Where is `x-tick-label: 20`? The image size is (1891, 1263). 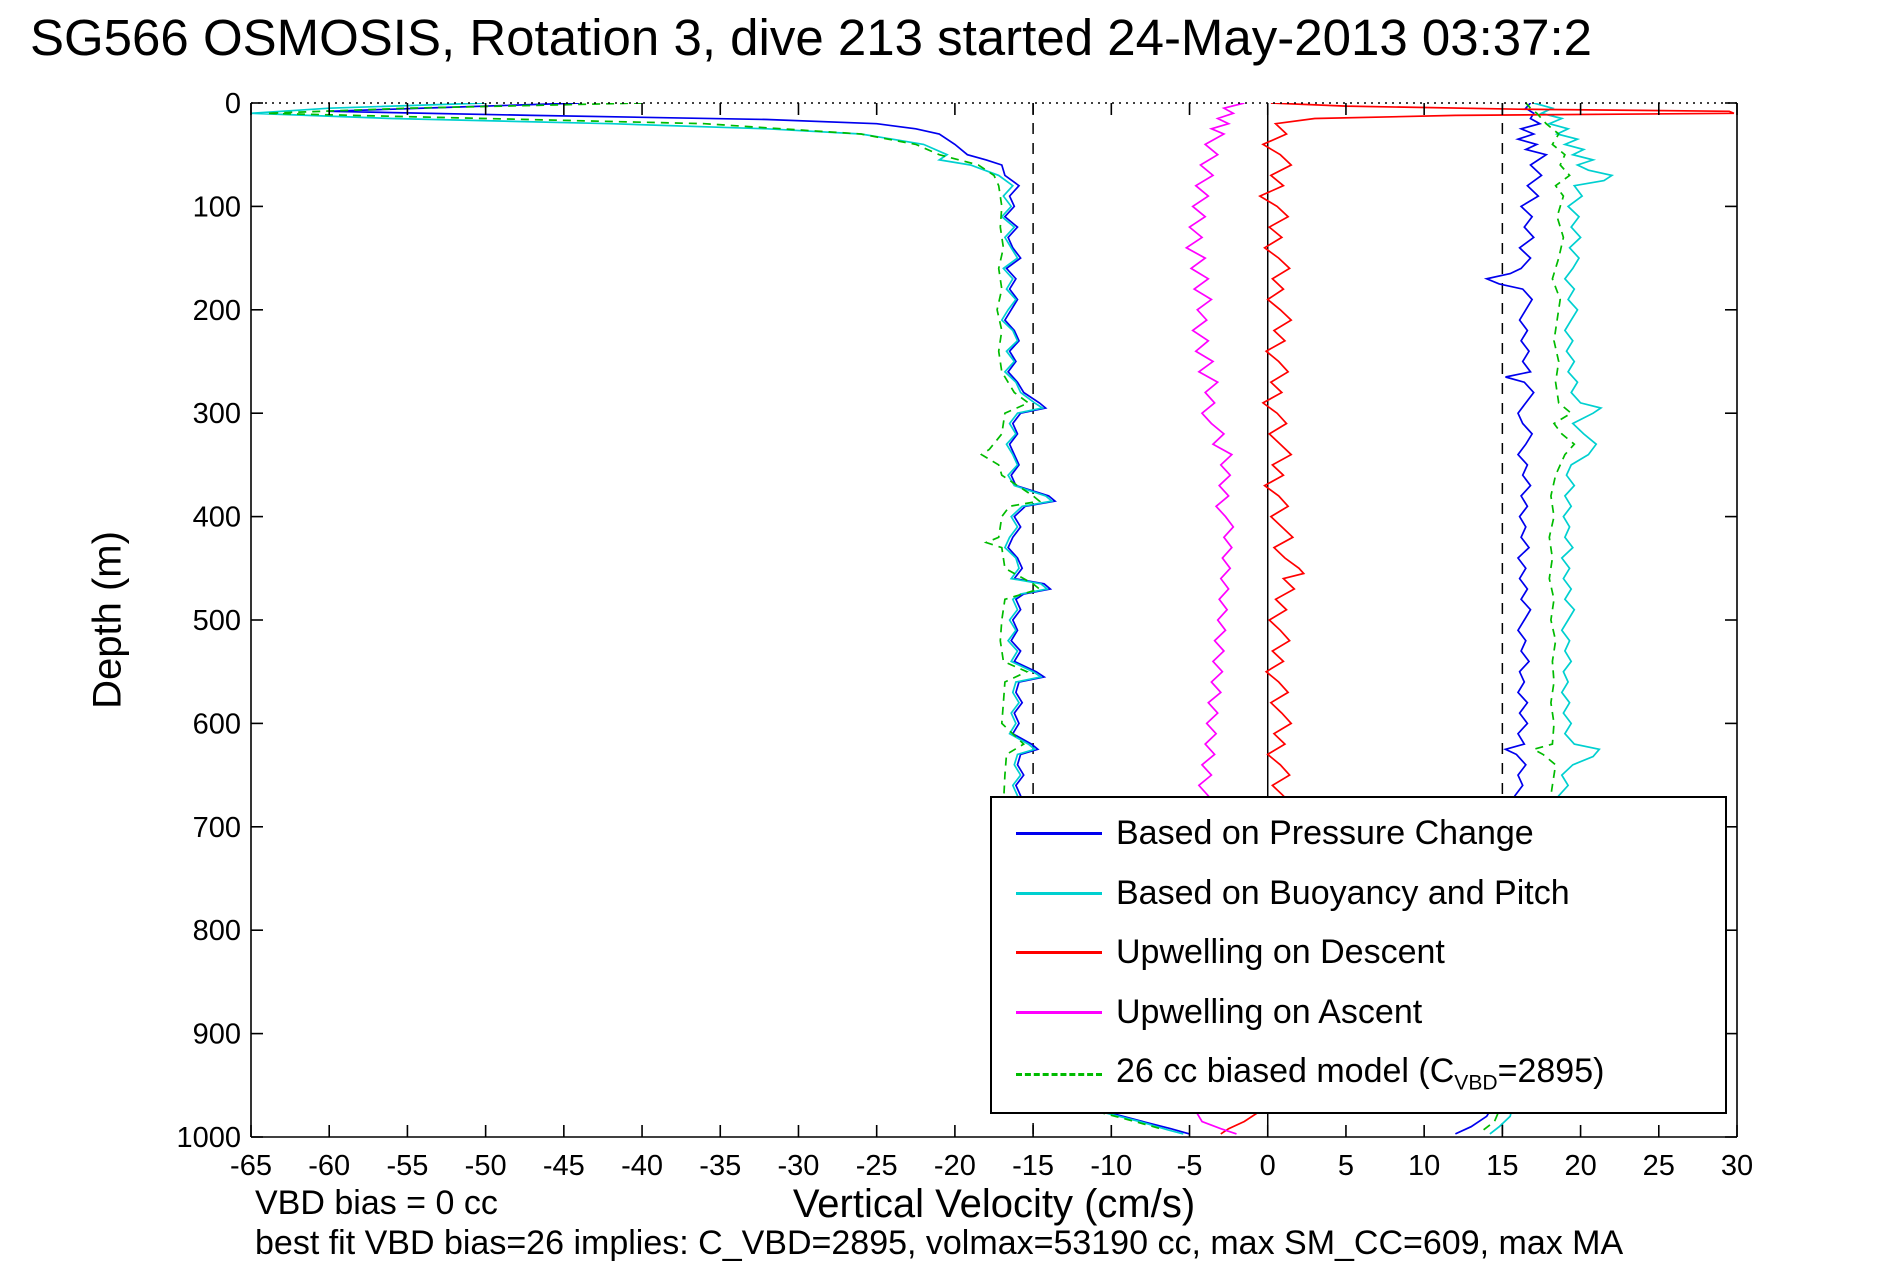
x-tick-label: 20 is located at coordinates (1580, 1166).